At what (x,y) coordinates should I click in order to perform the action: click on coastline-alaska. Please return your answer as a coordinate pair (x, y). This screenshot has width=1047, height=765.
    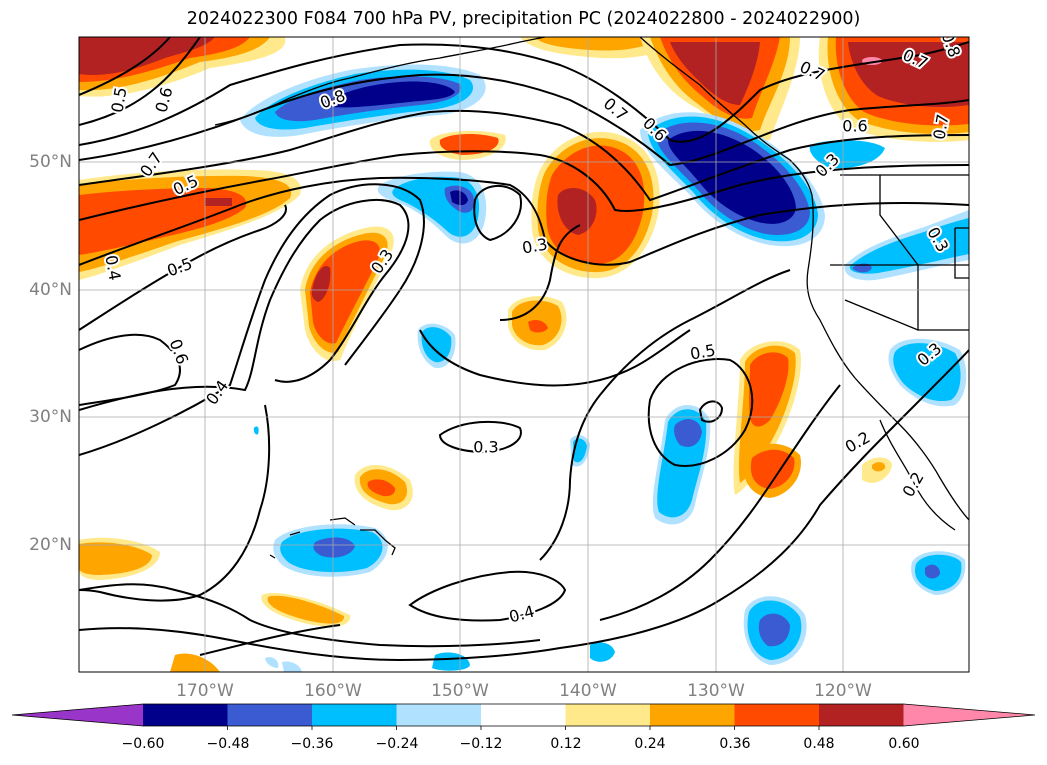
    Looking at the image, I should click on (380, 81).